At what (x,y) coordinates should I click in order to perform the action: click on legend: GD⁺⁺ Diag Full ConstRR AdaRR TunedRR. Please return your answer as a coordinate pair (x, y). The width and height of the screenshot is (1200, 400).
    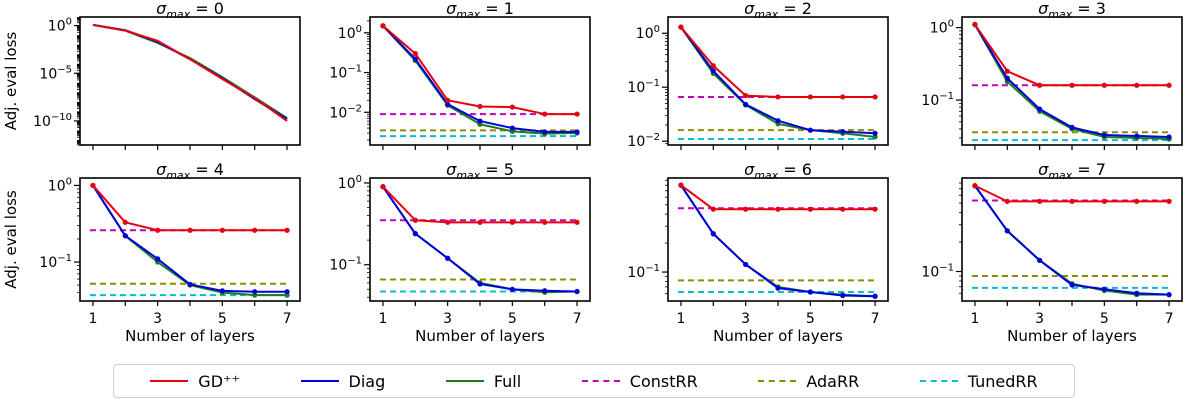
    Looking at the image, I should click on (594, 381).